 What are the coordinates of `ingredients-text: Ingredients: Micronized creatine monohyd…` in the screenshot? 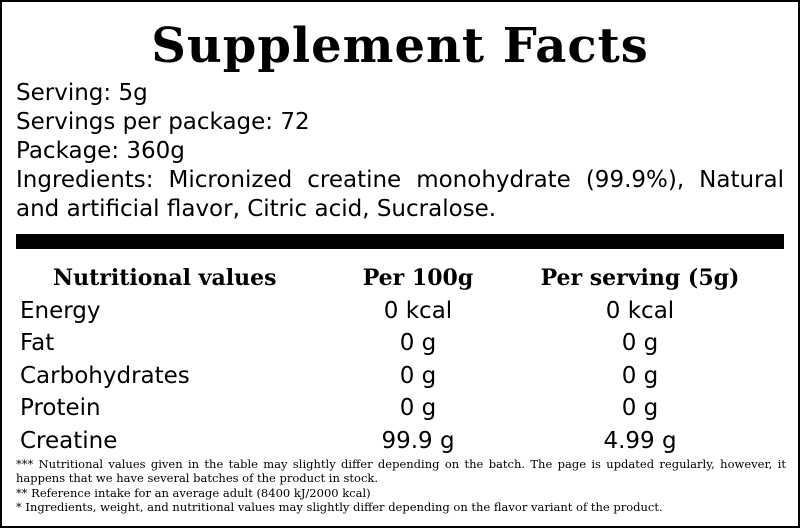 It's located at (400, 194).